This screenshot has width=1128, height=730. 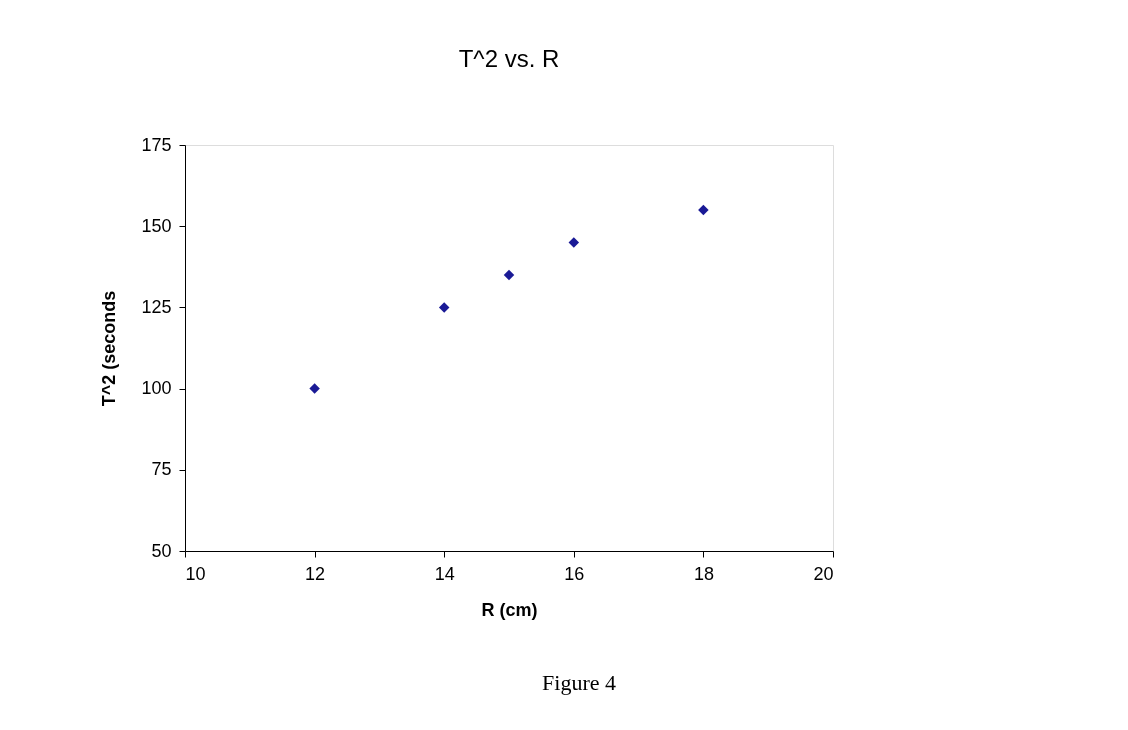 I want to click on x-tick-label: 16, so click(x=574, y=573).